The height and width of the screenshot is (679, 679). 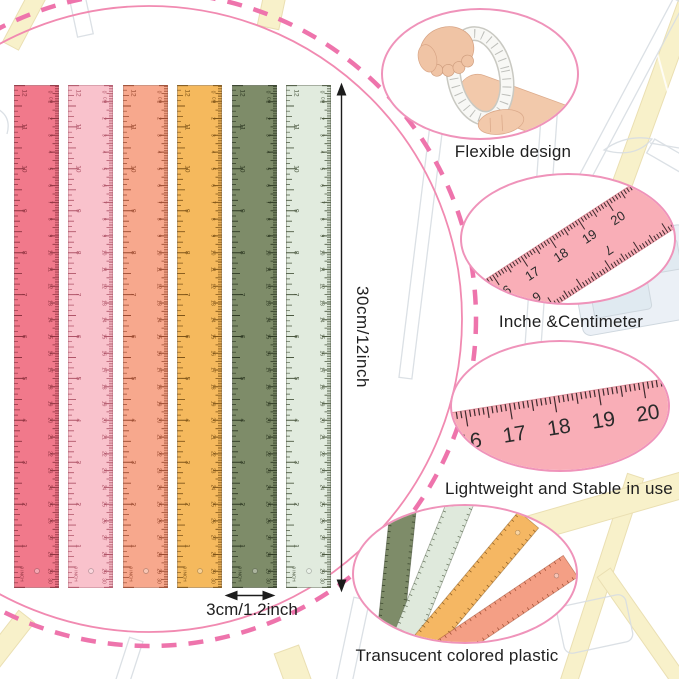 I want to click on width-label: 3cm/1.2inch, so click(x=252, y=609).